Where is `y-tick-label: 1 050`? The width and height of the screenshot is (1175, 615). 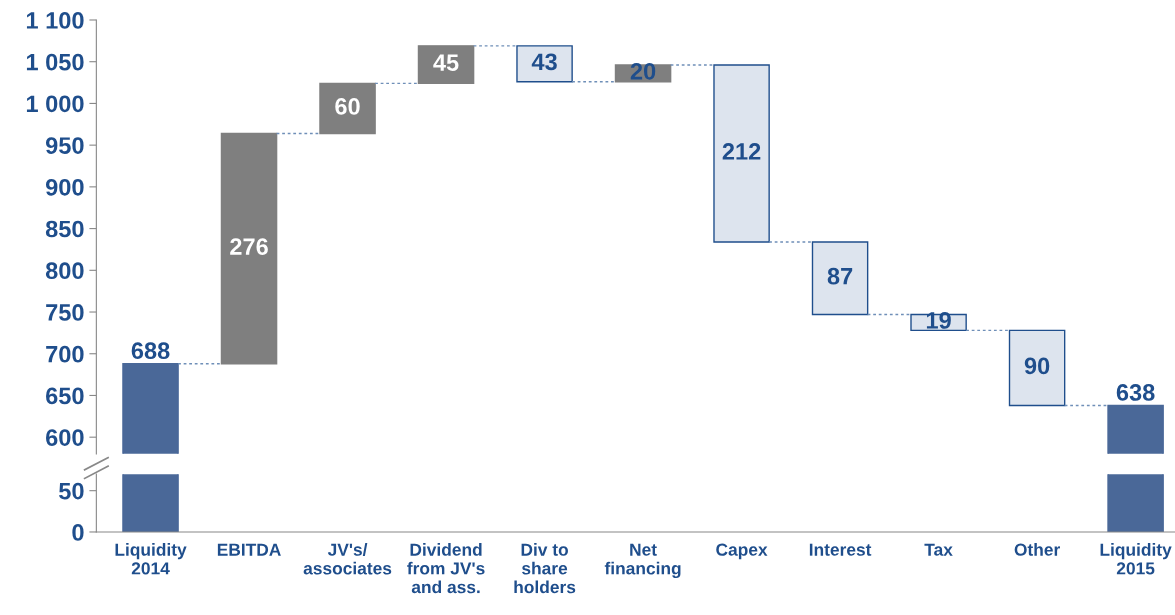 y-tick-label: 1 050 is located at coordinates (55, 62).